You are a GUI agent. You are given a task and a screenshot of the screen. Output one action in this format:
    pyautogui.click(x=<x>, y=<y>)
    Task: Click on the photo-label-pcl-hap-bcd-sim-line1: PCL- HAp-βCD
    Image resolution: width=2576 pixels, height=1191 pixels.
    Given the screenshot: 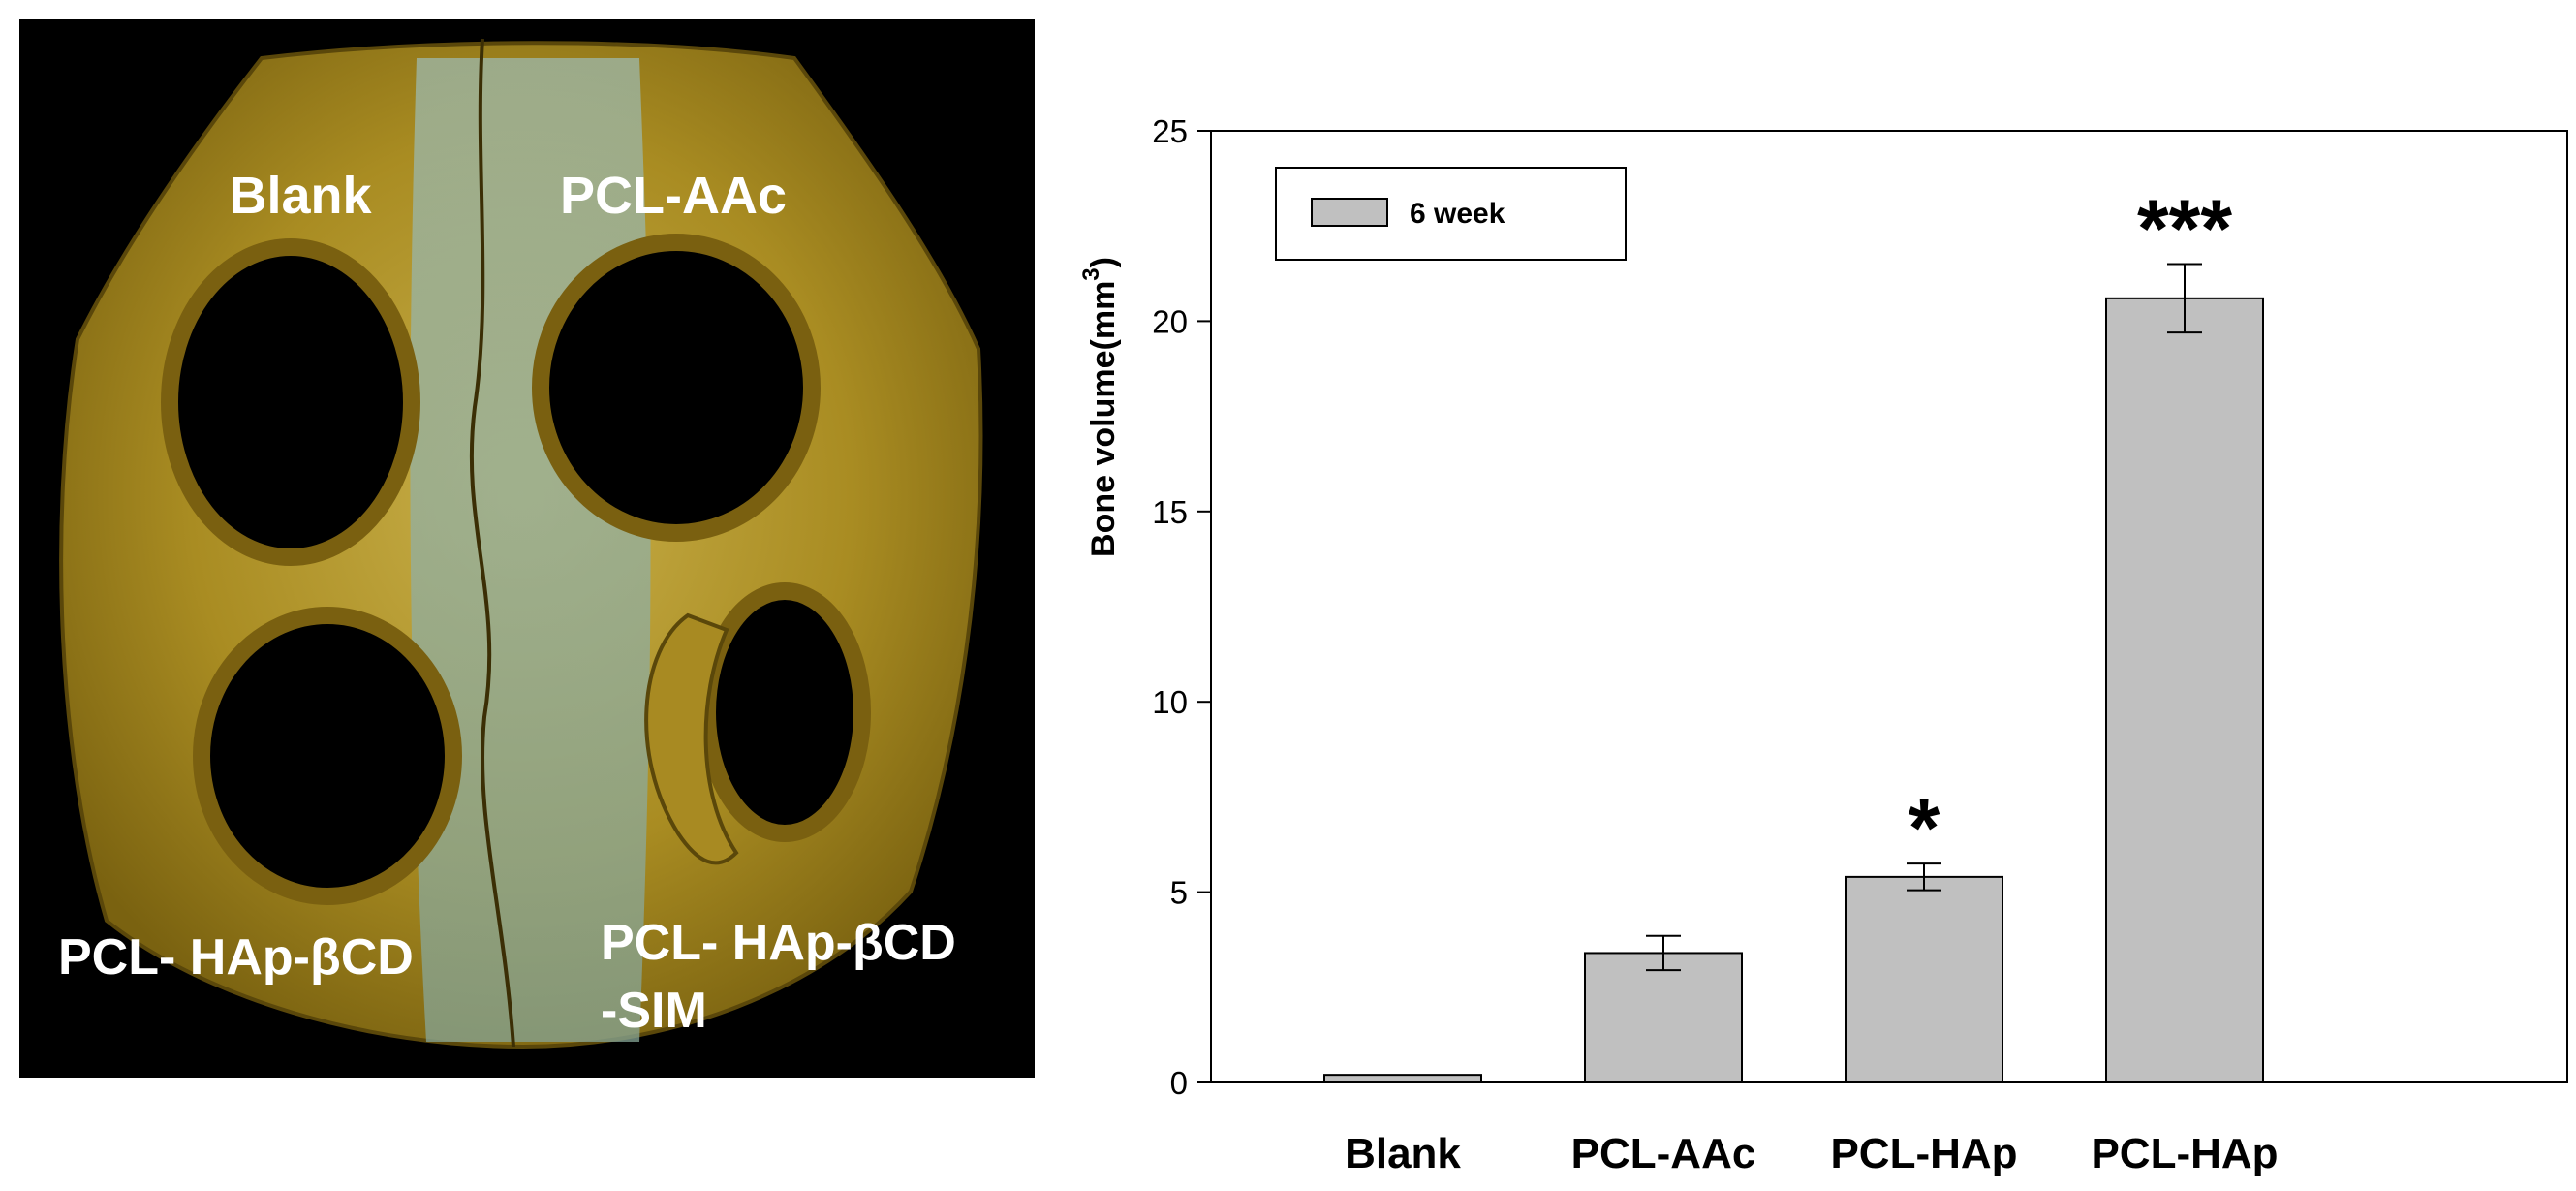 What is the action you would take?
    pyautogui.click(x=778, y=943)
    